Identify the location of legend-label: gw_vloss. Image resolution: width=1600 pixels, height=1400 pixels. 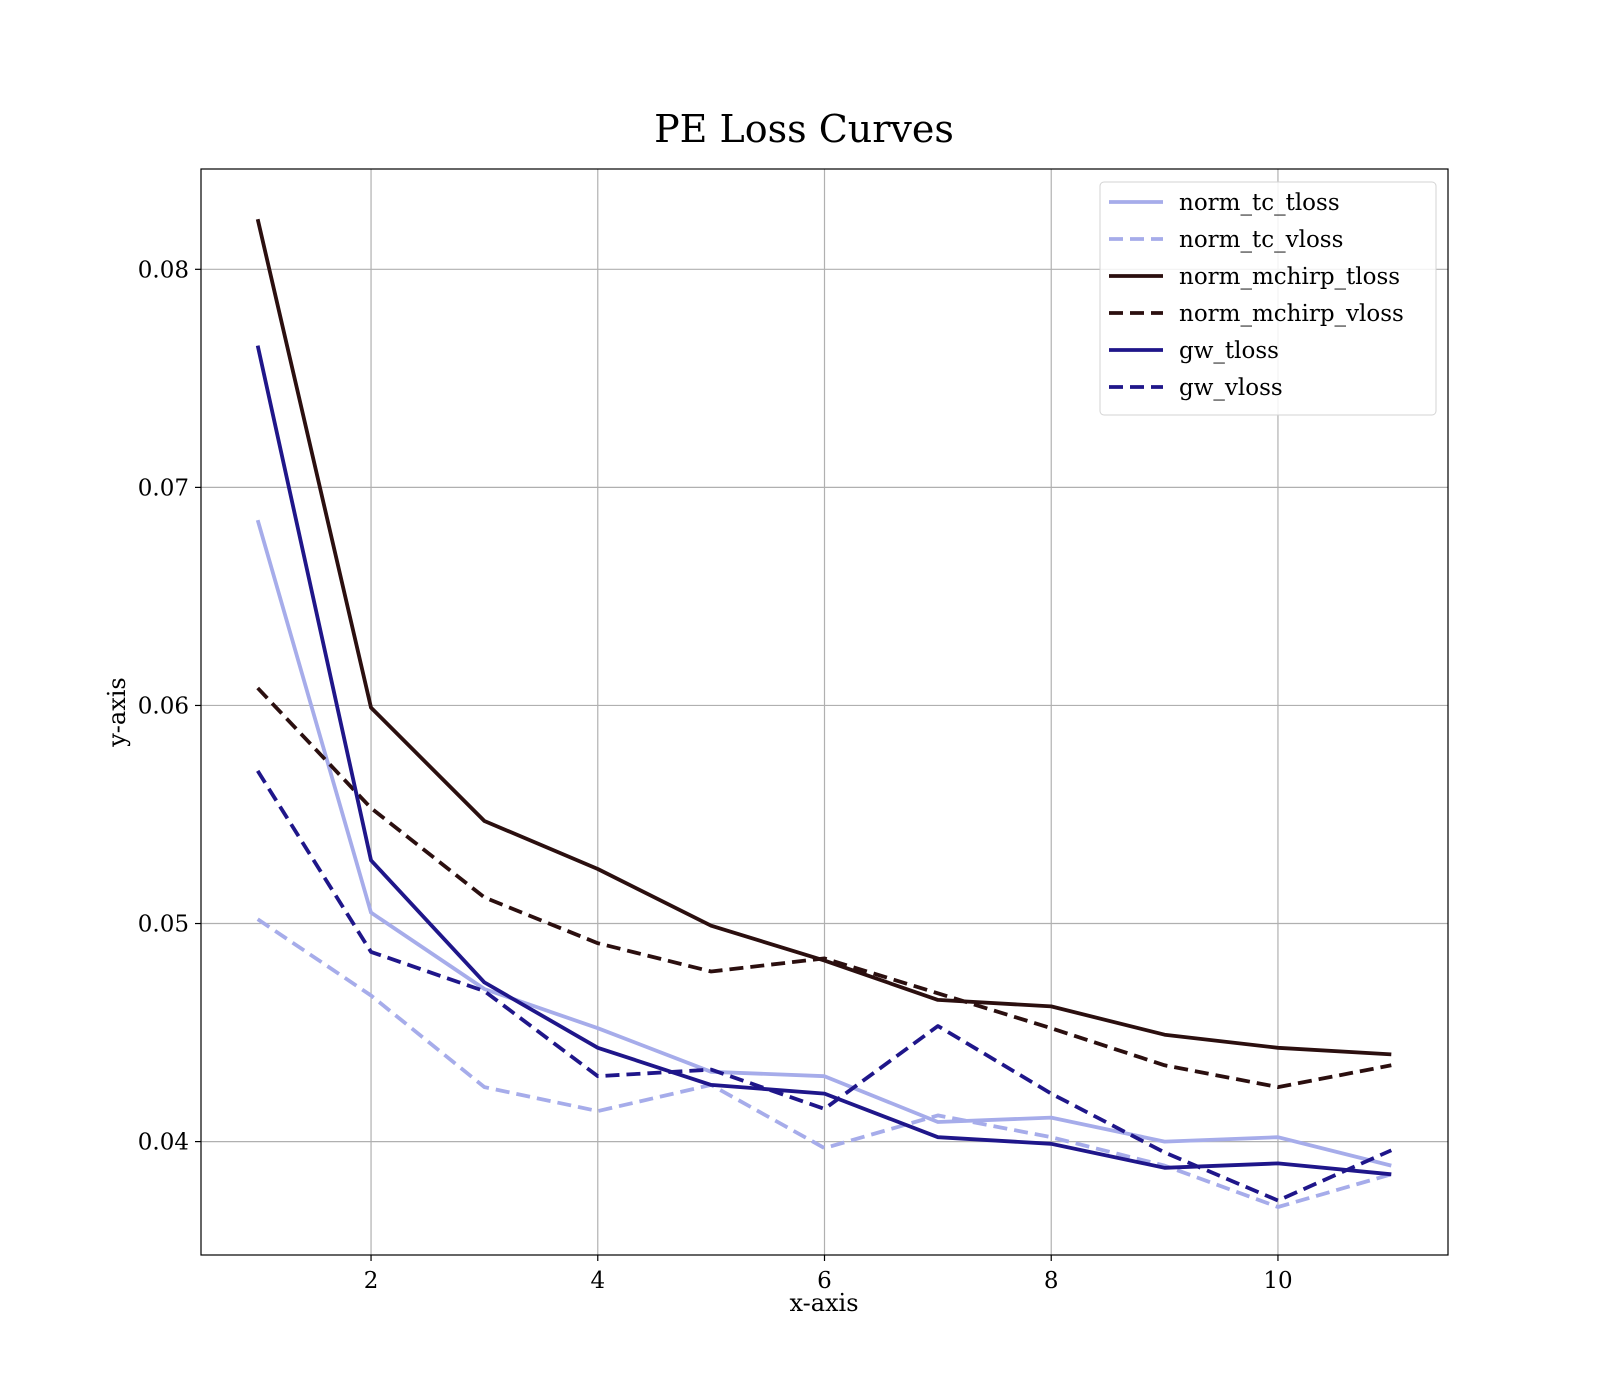
(1231, 388).